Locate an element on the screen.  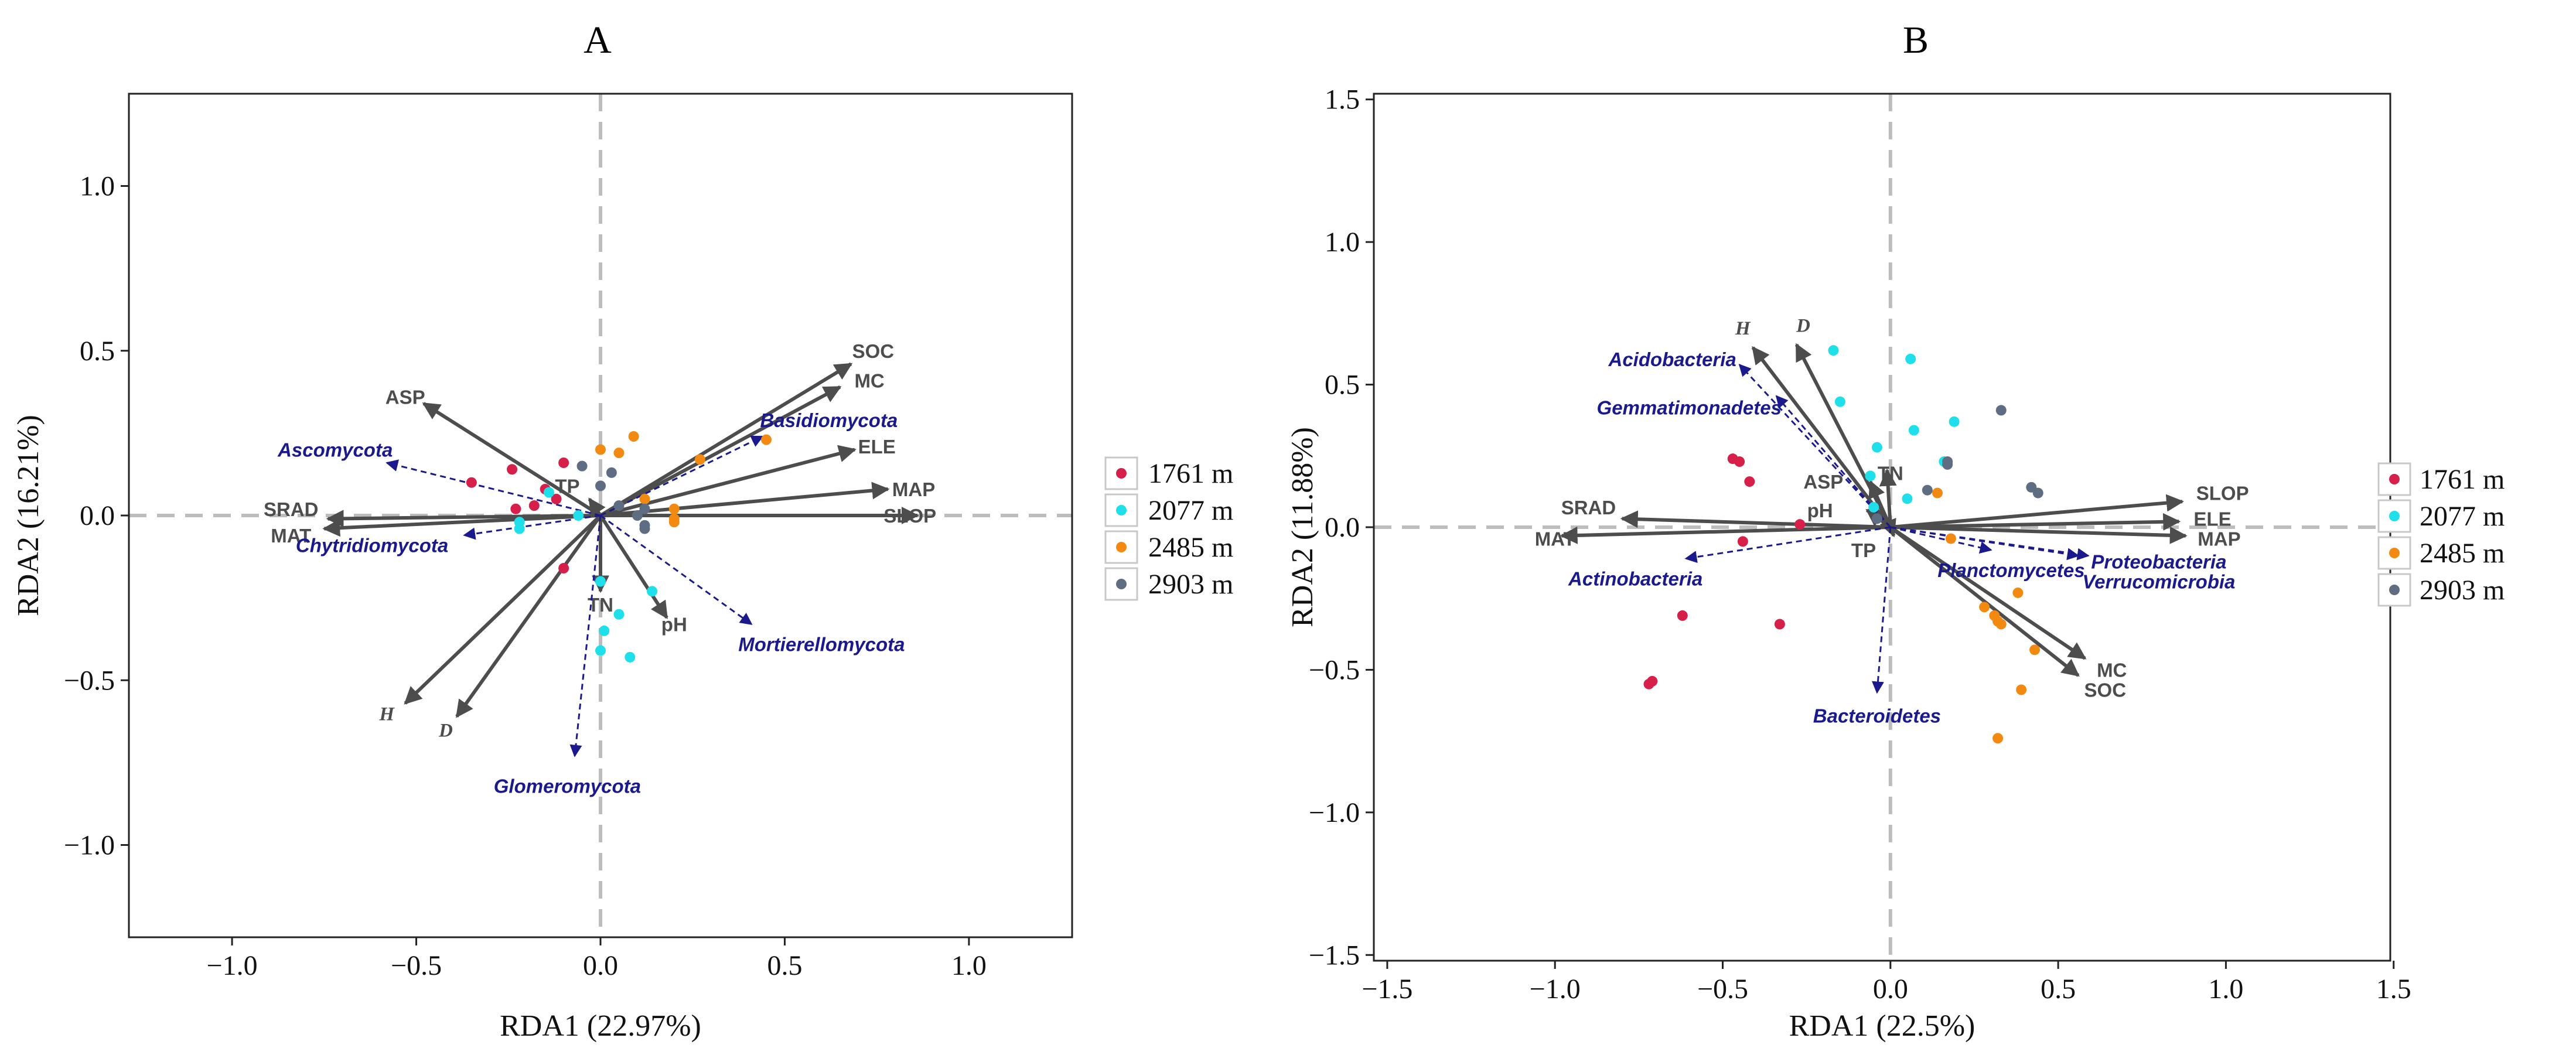
legend-key is located at coordinates (1121, 473).